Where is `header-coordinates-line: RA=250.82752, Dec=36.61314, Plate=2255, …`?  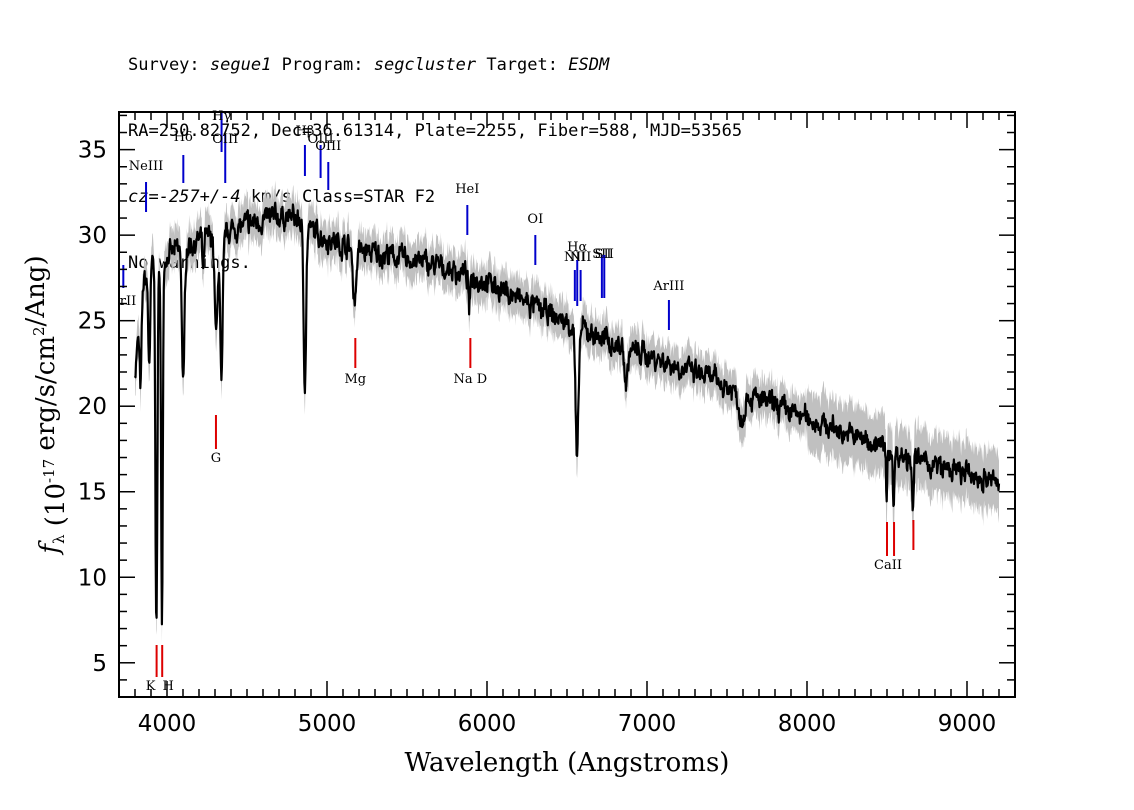
header-coordinates-line: RA=250.82752, Dec=36.61314, Plate=2255, … is located at coordinates (435, 131).